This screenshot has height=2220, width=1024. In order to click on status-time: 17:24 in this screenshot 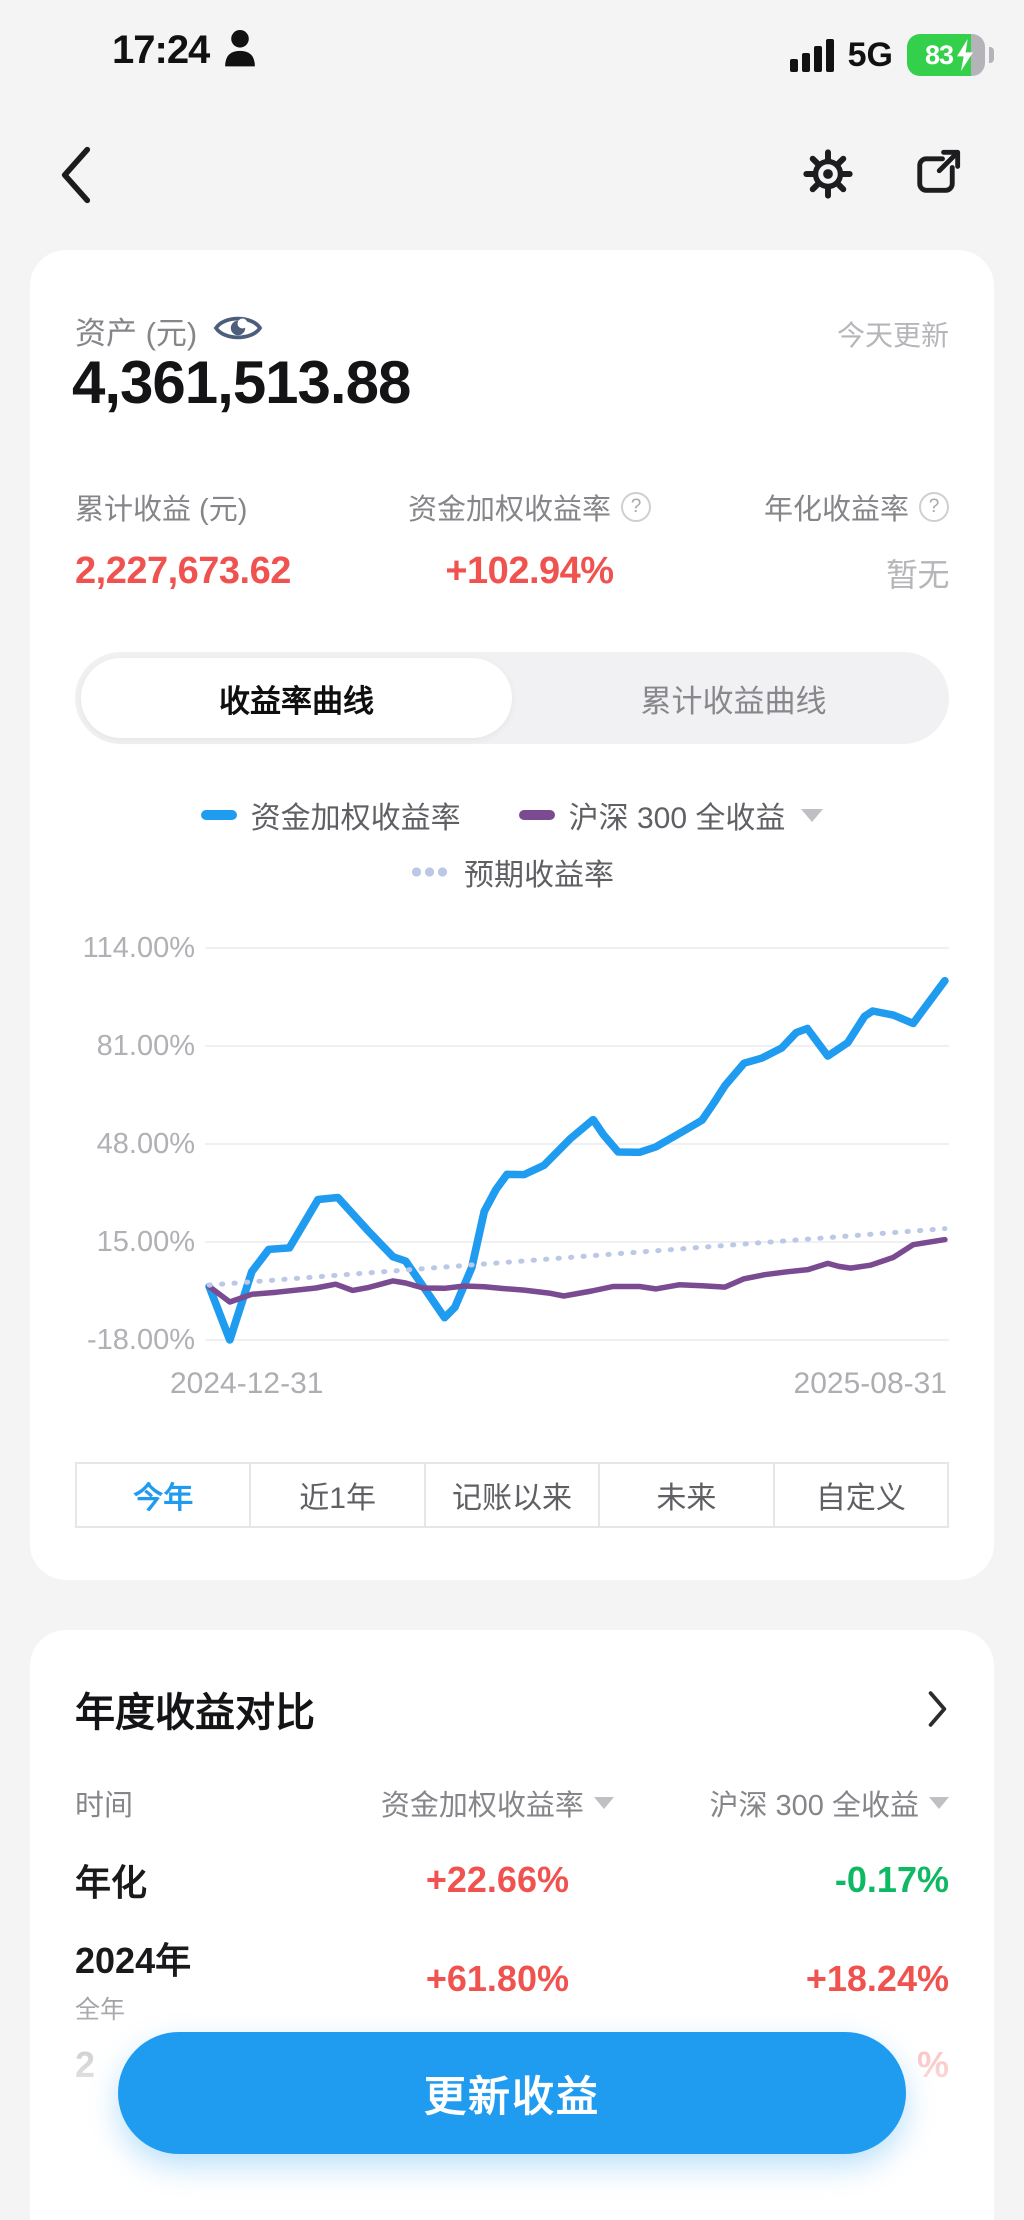, I will do `click(161, 50)`.